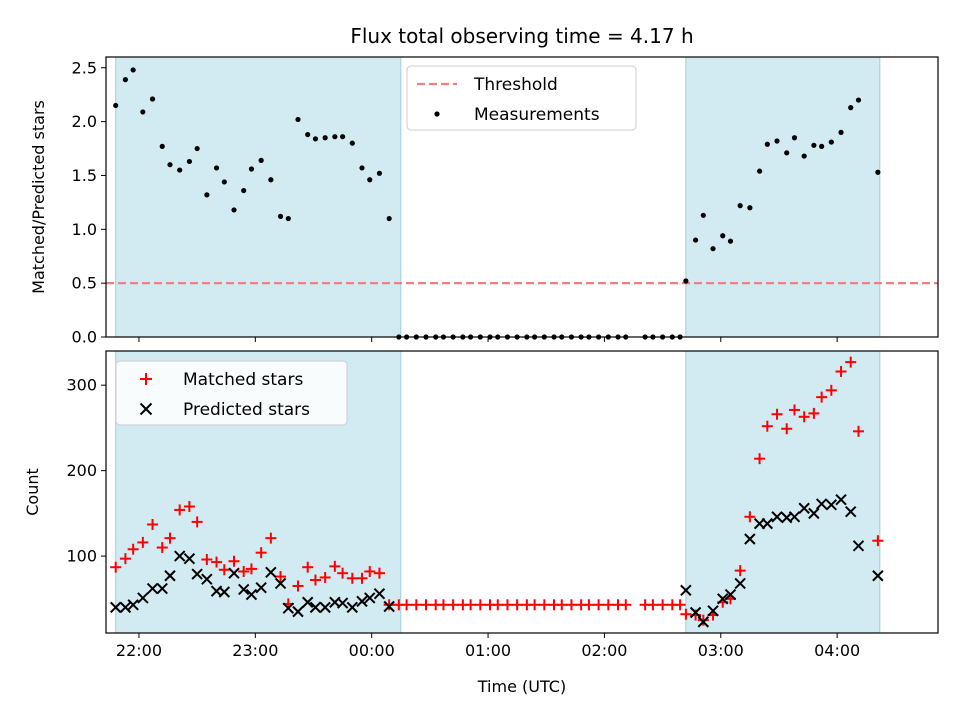  I want to click on legend: Threshold Measurements, so click(521, 98).